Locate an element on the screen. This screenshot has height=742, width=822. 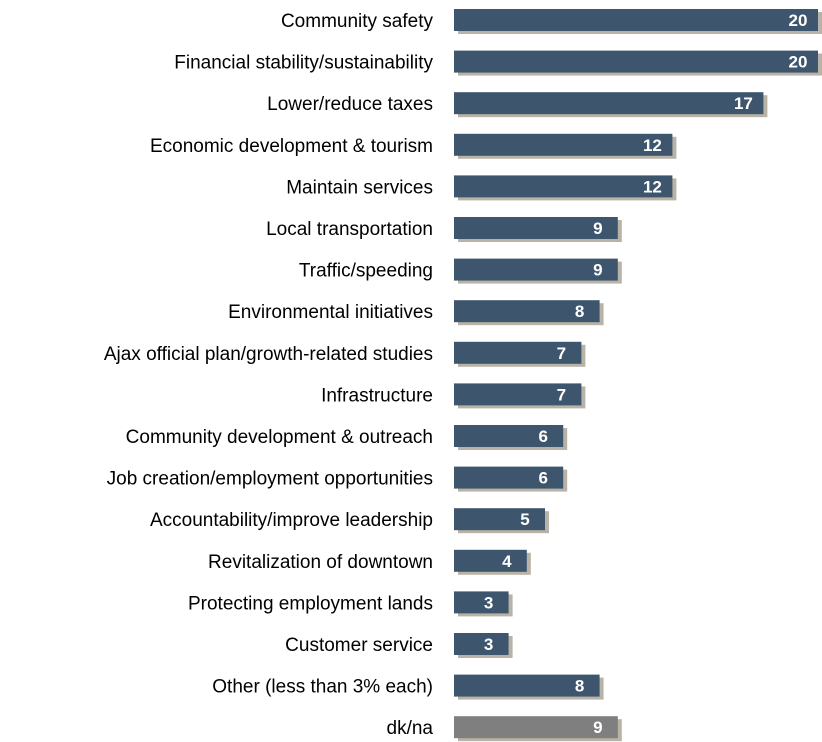
category-label: Environmental initiatives is located at coordinates (330, 312).